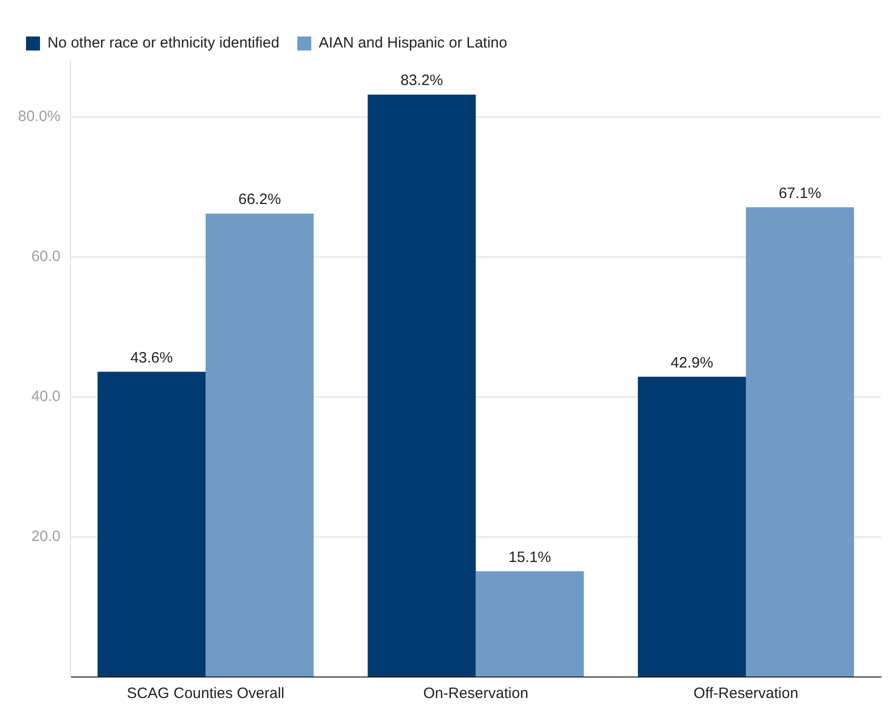 The image size is (893, 719). What do you see at coordinates (205, 693) in the screenshot?
I see `x-tick-label: SCAG Counties Overall` at bounding box center [205, 693].